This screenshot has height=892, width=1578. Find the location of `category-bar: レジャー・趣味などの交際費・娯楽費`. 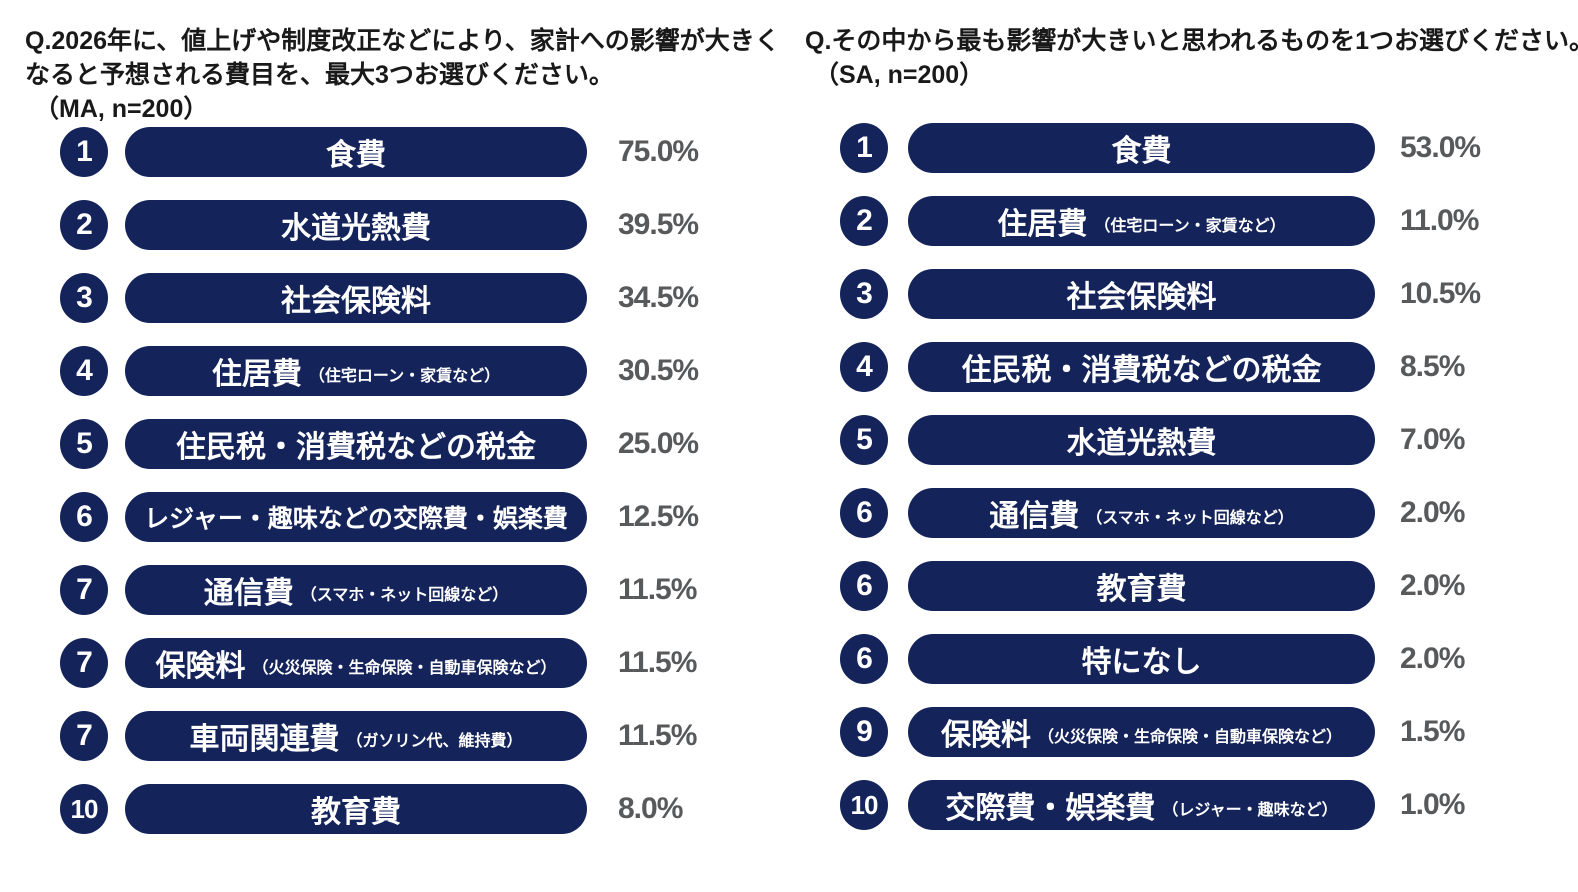

category-bar: レジャー・趣味などの交際費・娯楽費 is located at coordinates (356, 517).